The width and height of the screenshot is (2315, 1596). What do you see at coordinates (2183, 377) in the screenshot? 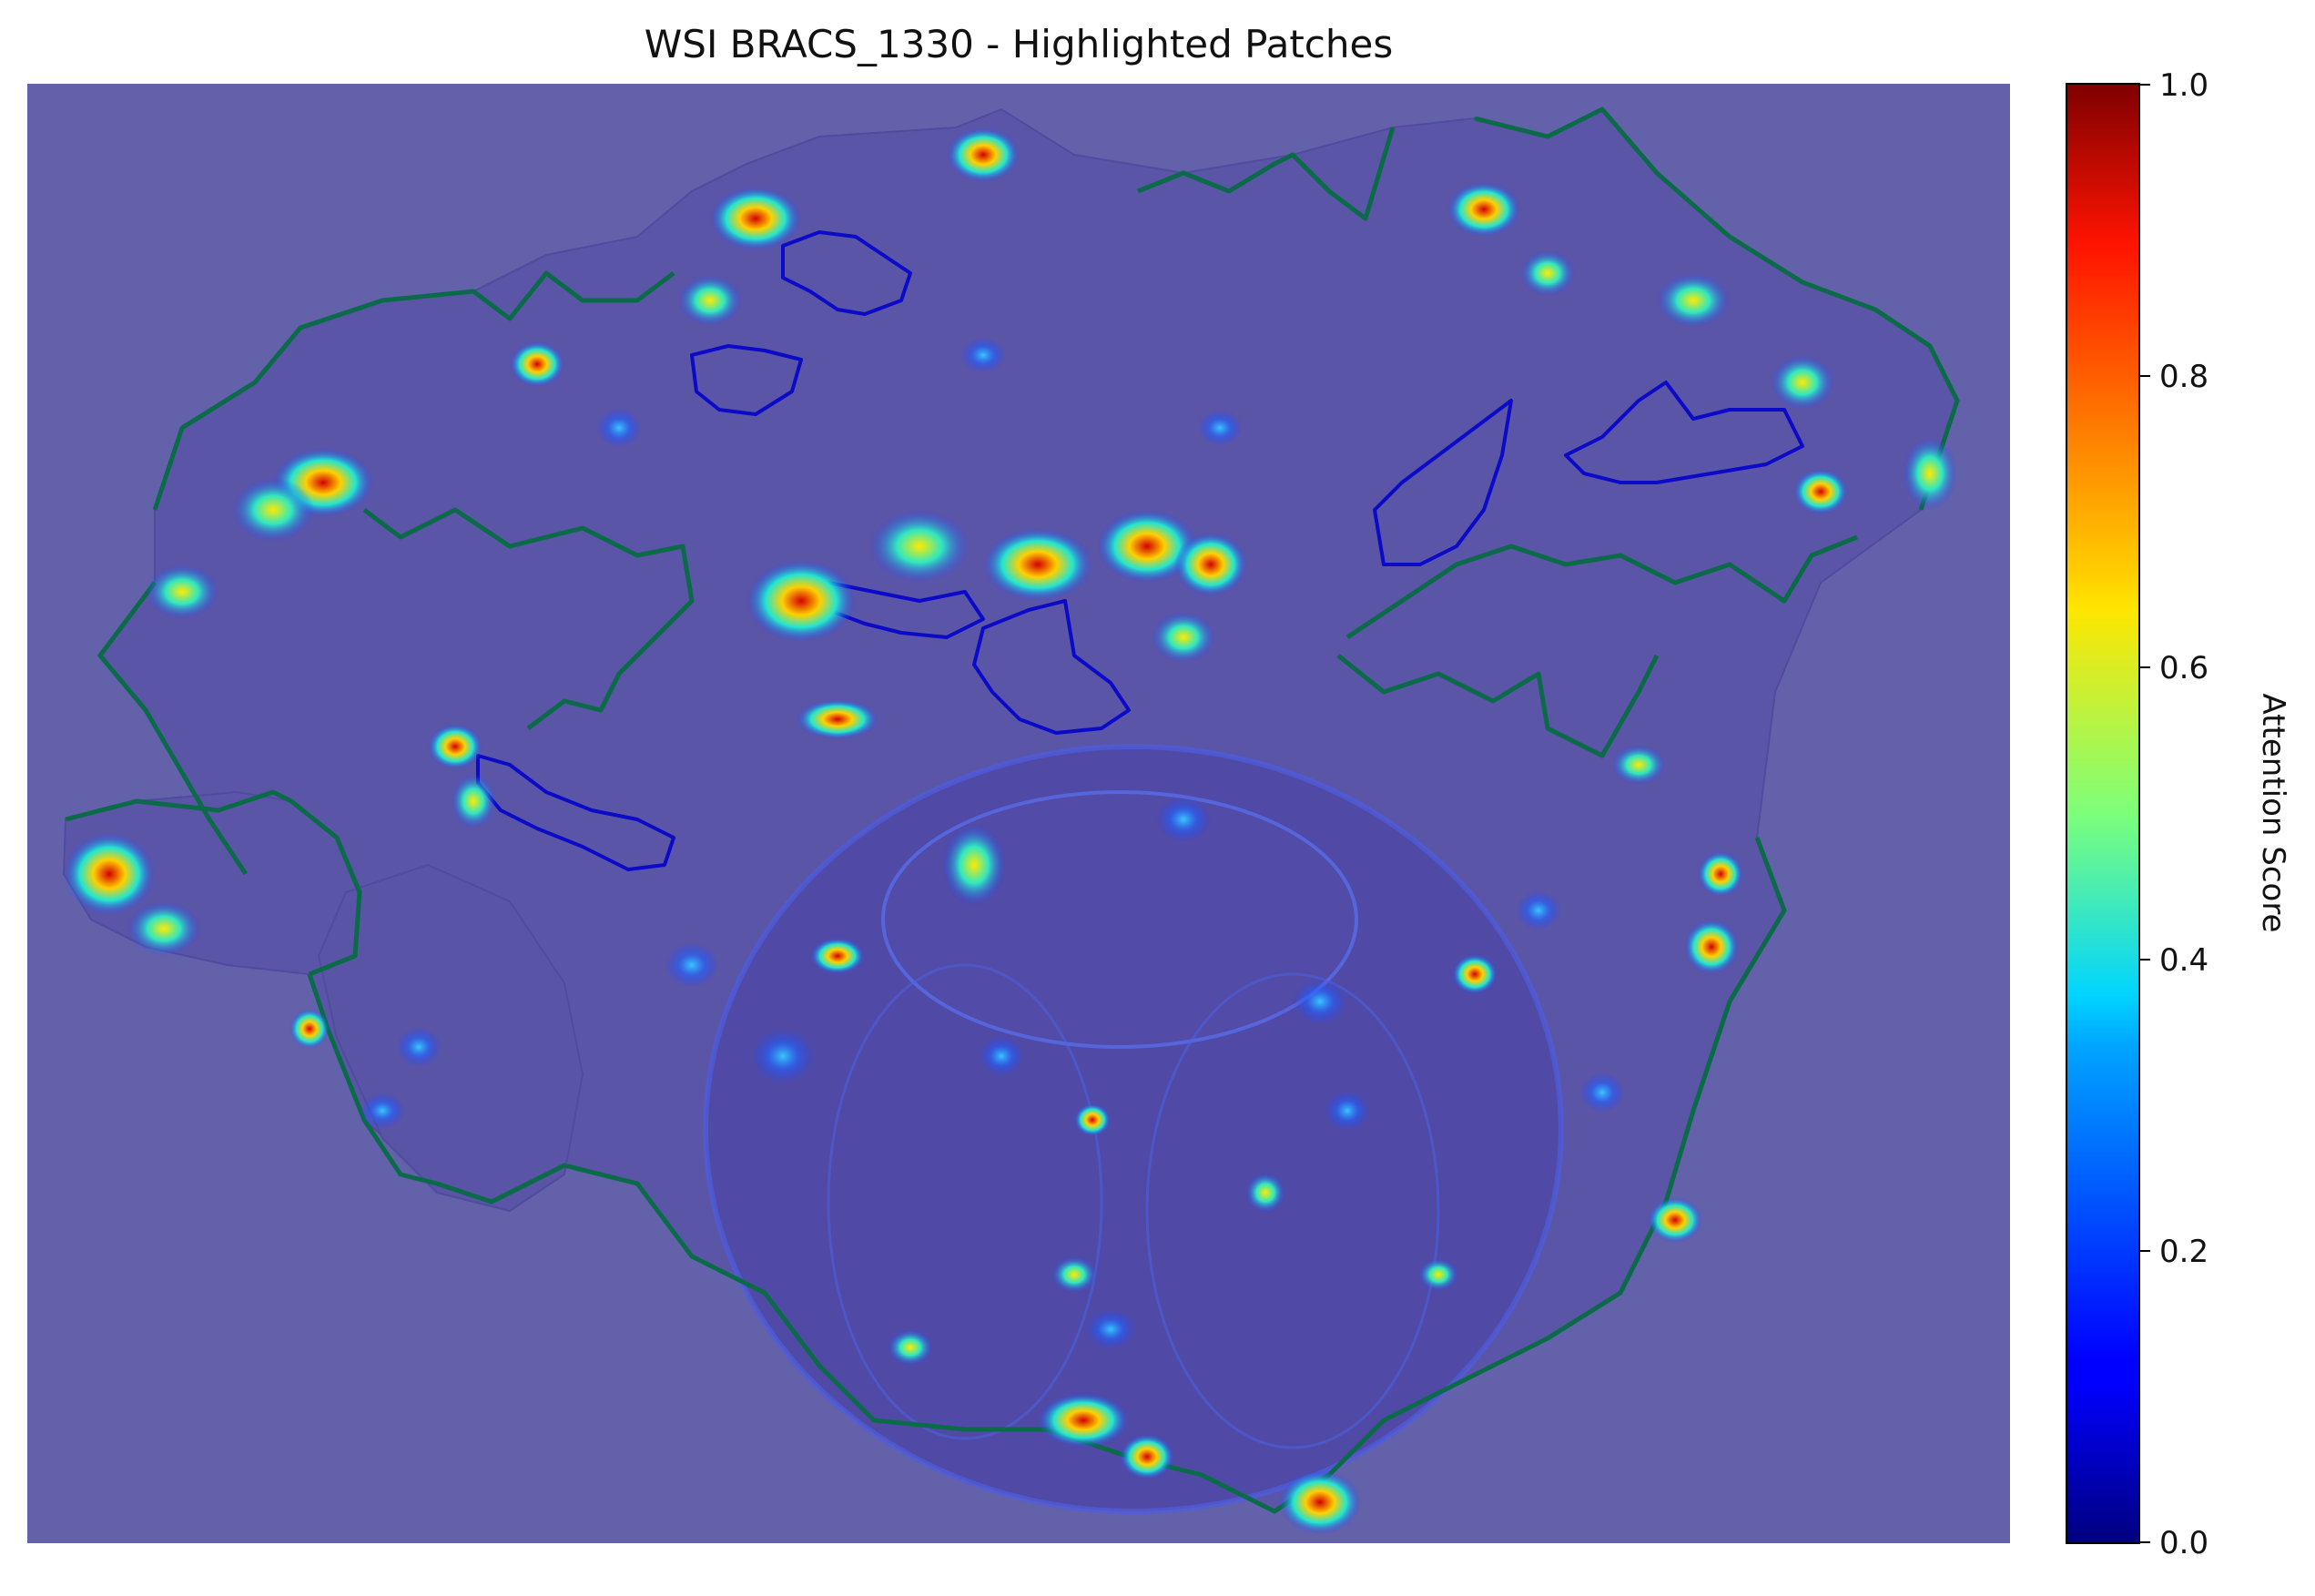
I see `colorbar-tick-label: 0.8` at bounding box center [2183, 377].